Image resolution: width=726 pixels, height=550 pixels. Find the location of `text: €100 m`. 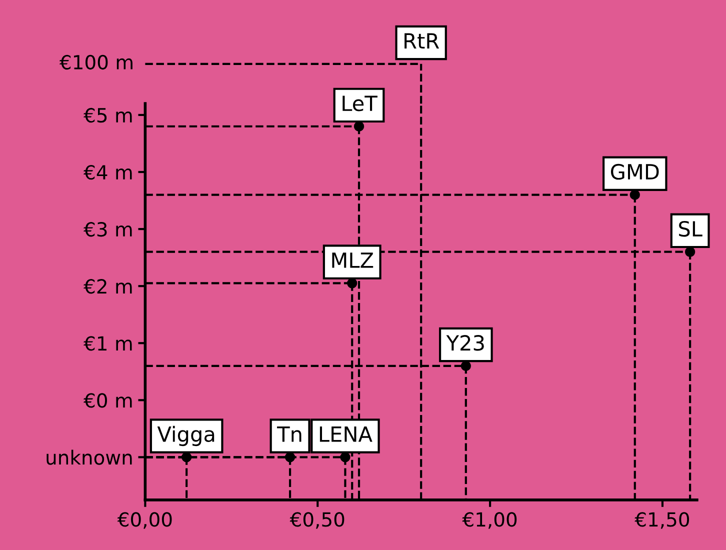

text: €100 m is located at coordinates (95, 62).